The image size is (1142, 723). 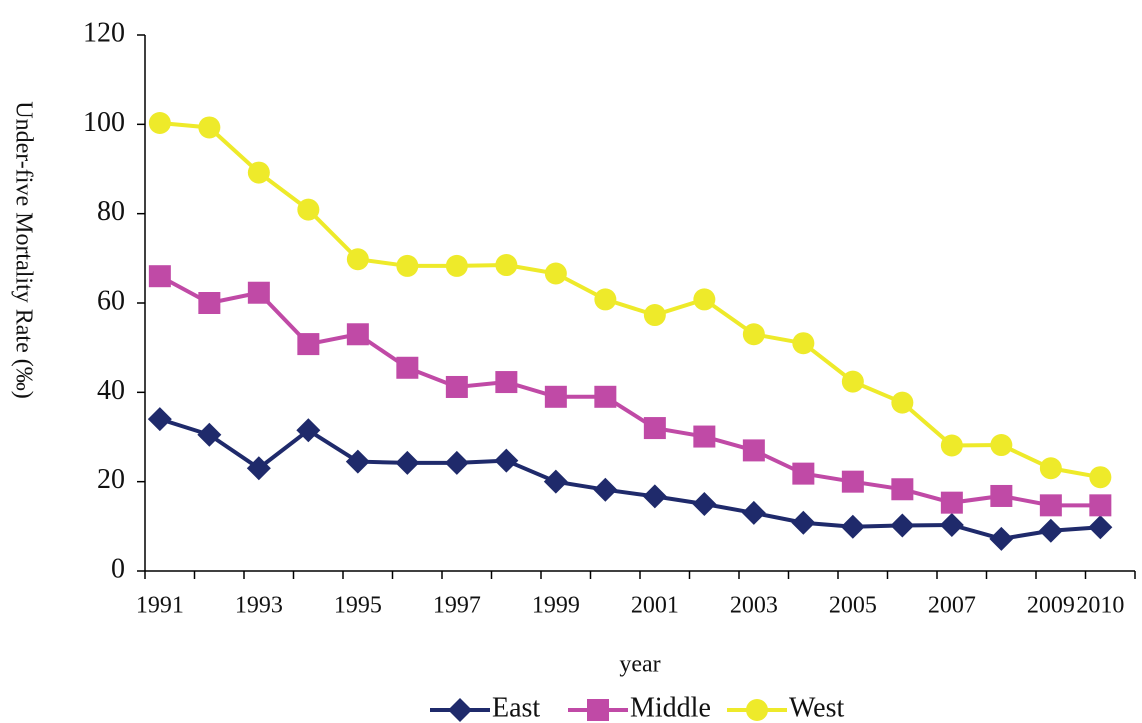 What do you see at coordinates (259, 606) in the screenshot?
I see `x-tick-label: 1993` at bounding box center [259, 606].